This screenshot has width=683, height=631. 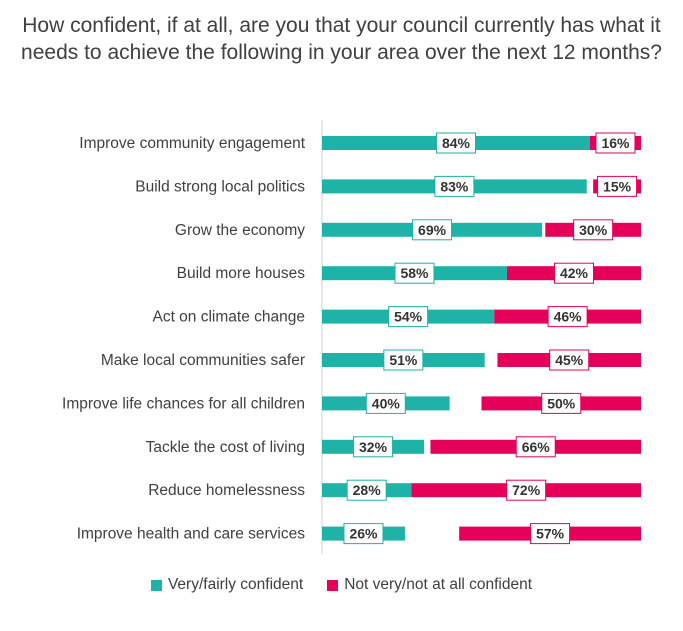 I want to click on value-label-not-confident: 66%, so click(x=536, y=447).